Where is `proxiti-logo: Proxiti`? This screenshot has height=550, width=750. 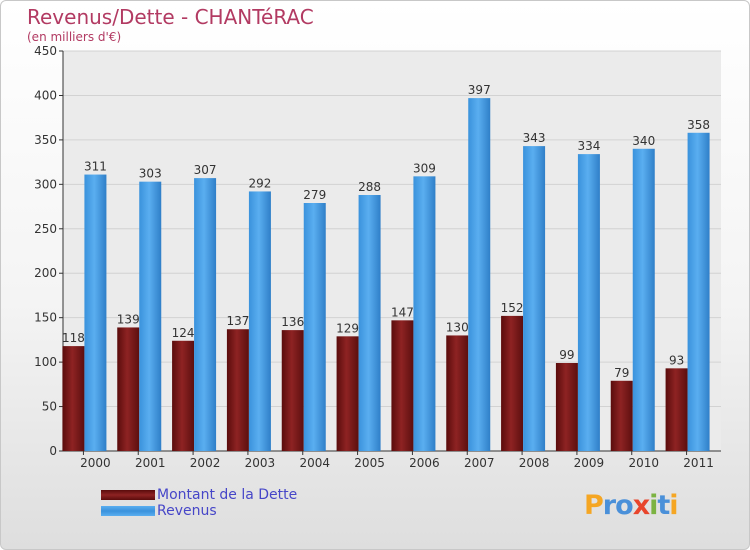 proxiti-logo: Proxiti is located at coordinates (631, 505).